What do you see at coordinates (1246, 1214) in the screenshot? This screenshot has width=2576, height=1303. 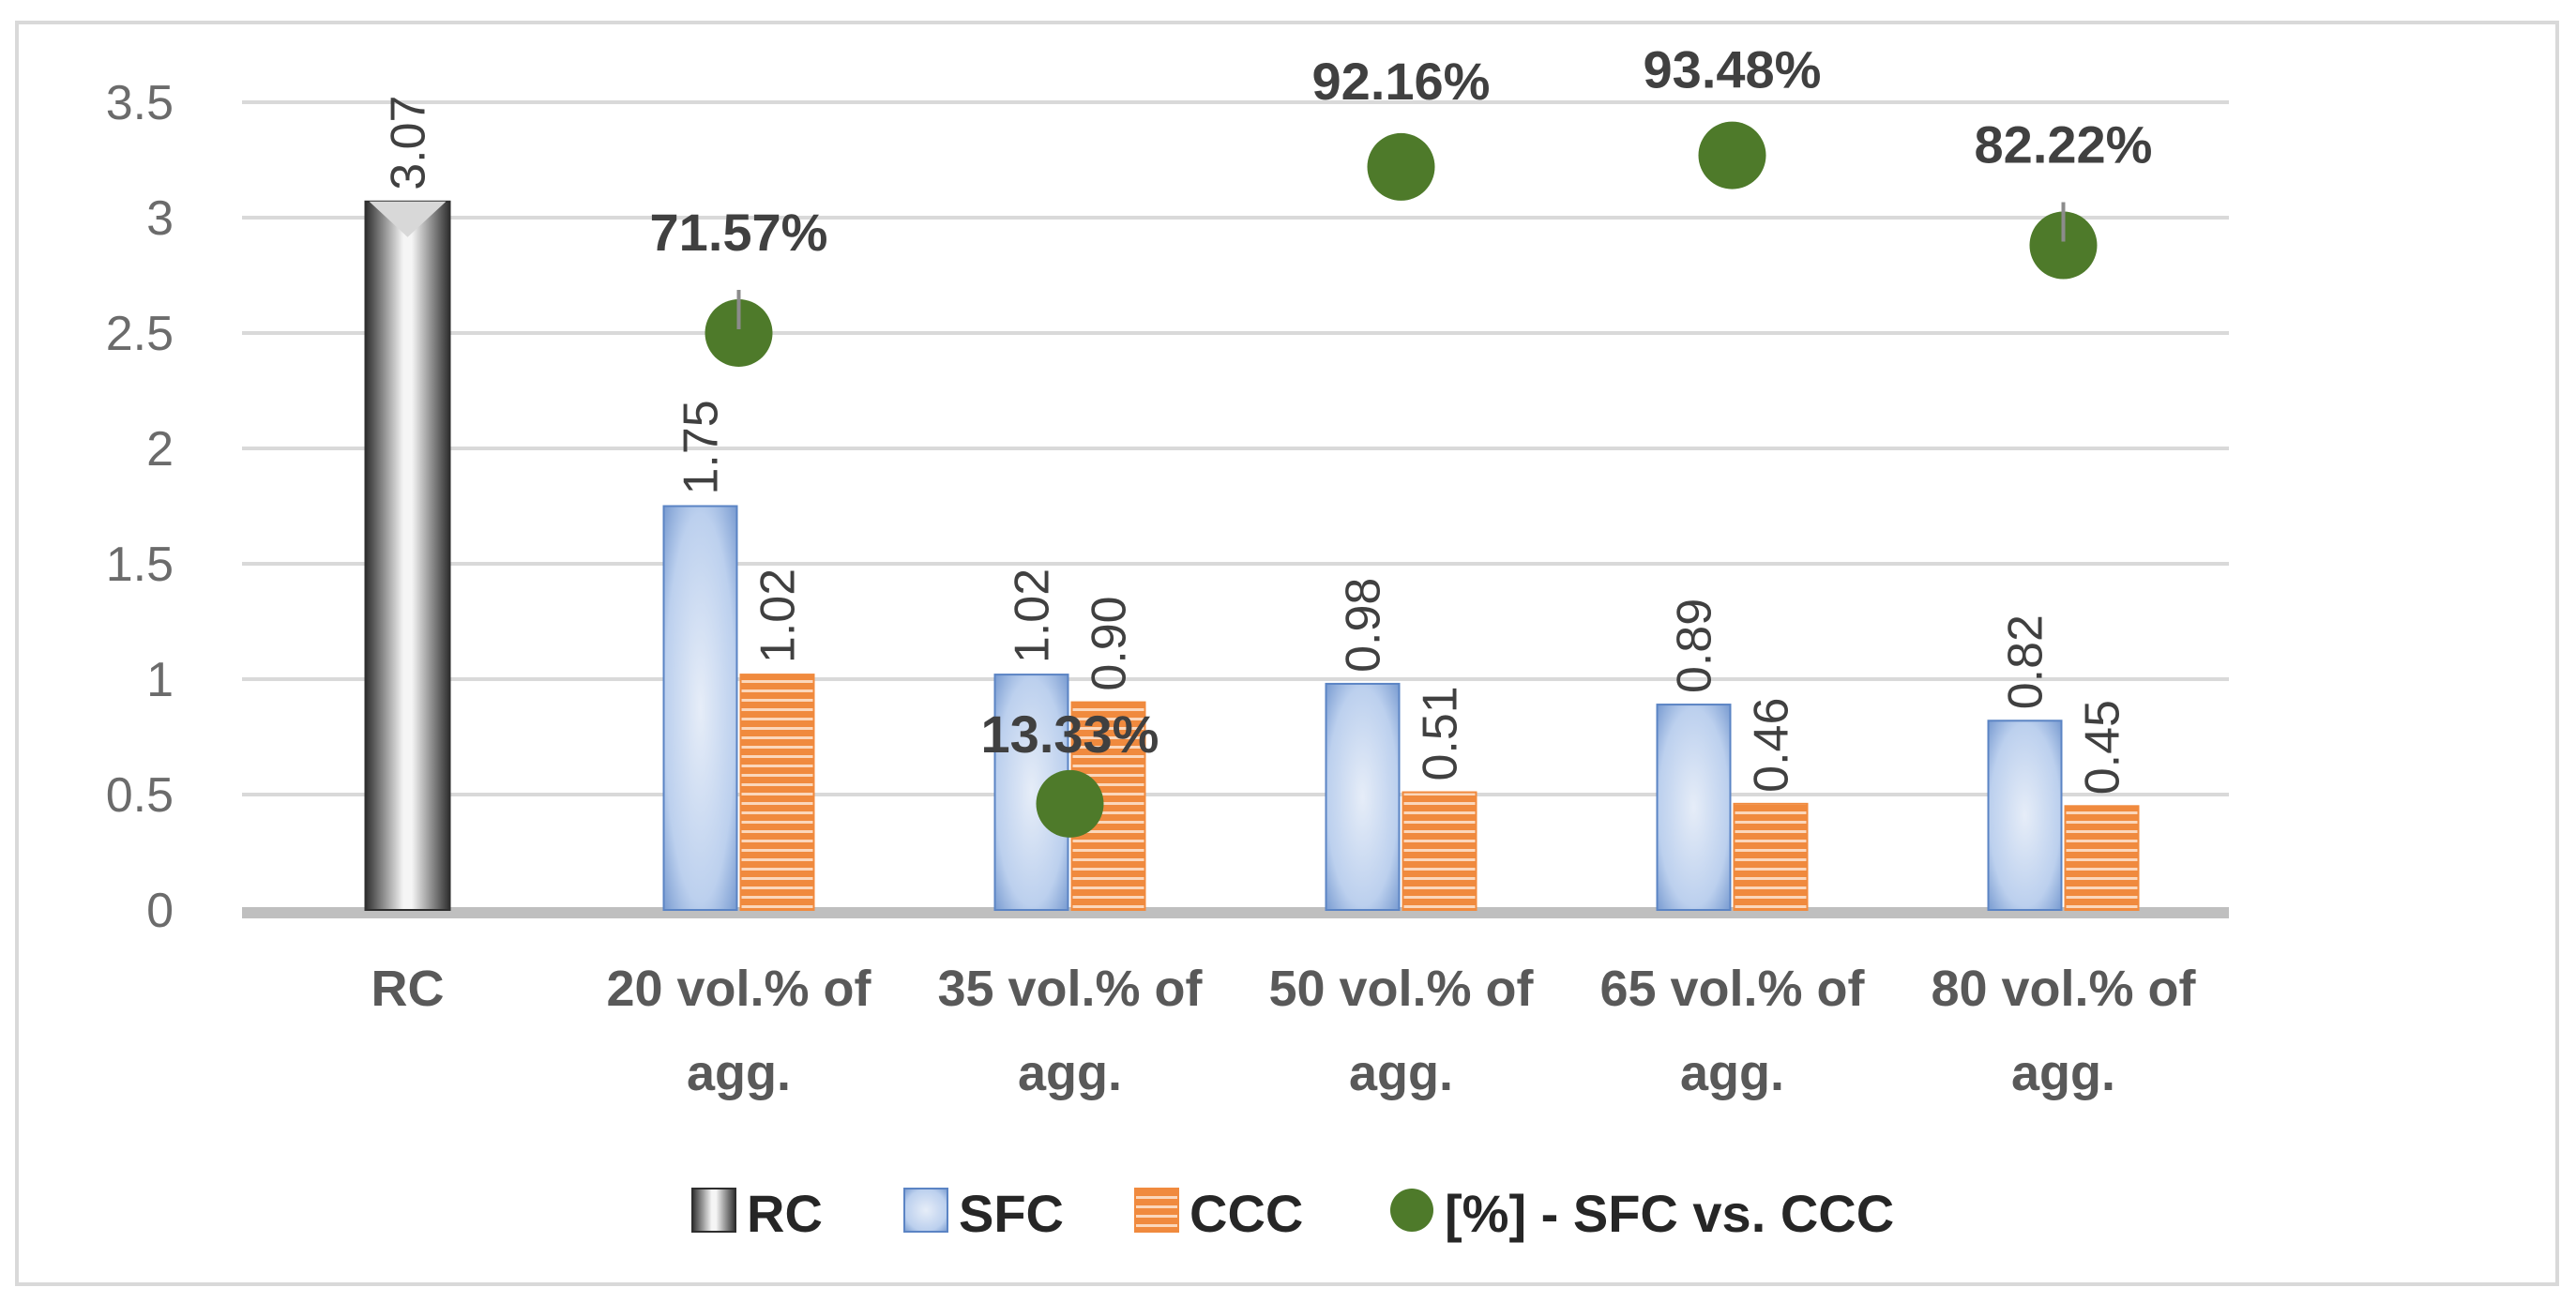 I see `legend-label: CCC` at bounding box center [1246, 1214].